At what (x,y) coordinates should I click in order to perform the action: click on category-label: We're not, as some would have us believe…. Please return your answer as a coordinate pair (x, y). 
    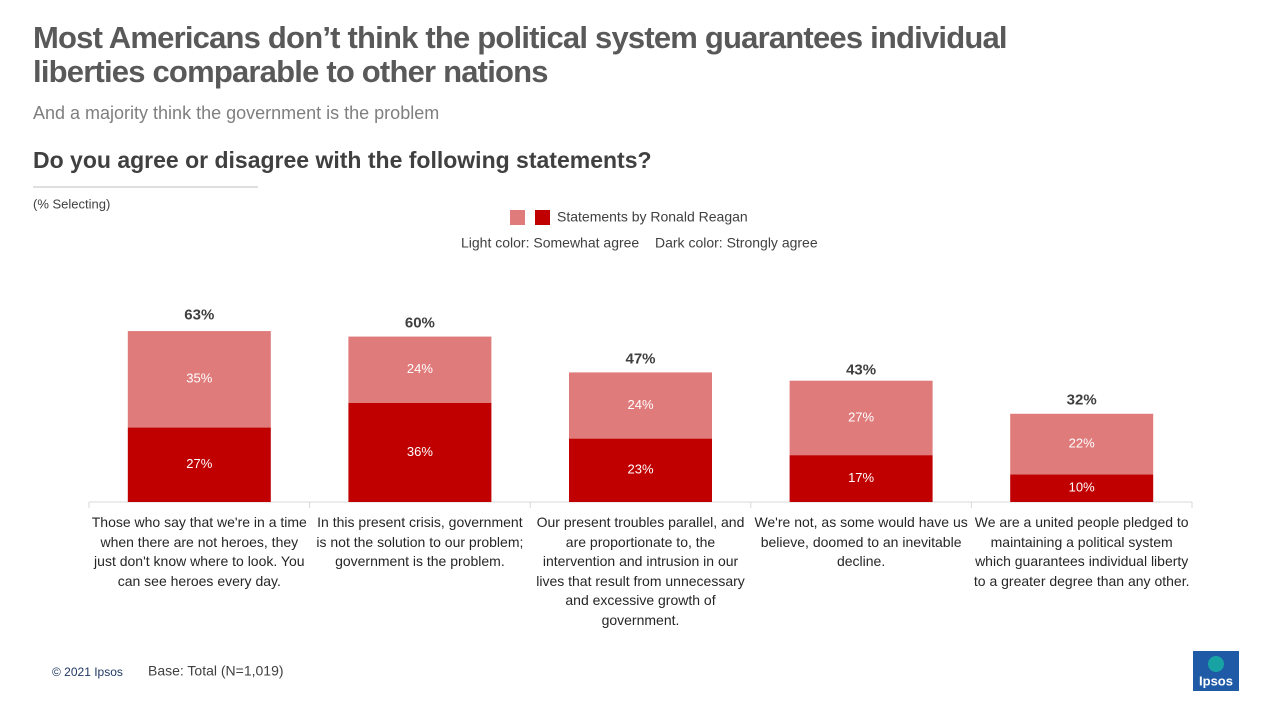
    Looking at the image, I should click on (861, 541).